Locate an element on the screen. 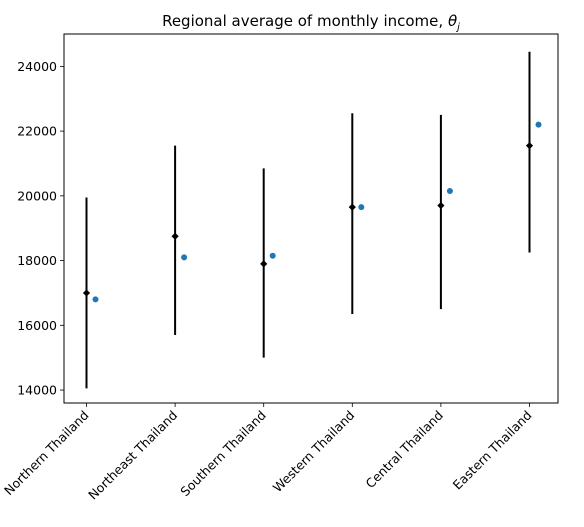 The image size is (584, 527). y-tick-label: 16000 is located at coordinates (37, 325).